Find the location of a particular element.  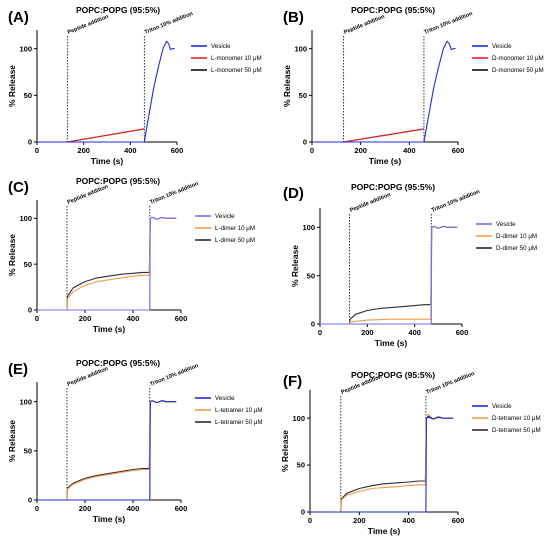

panel-letter: (A) is located at coordinates (18, 17).